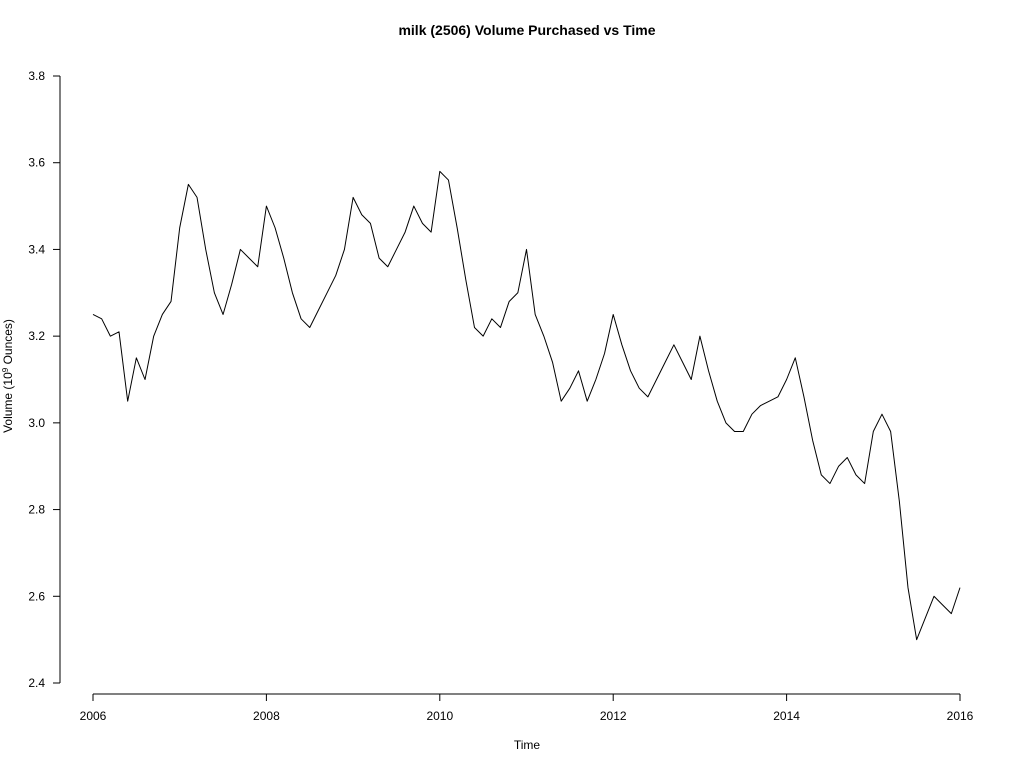  I want to click on y-tick-label: 2.6, so click(36, 596).